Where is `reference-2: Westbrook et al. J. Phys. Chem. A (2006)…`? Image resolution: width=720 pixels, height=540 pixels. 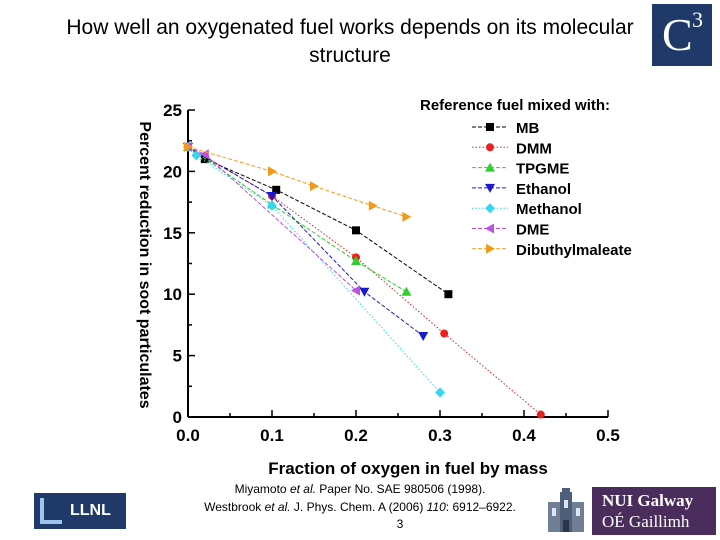
reference-2: Westbrook et al. J. Phys. Chem. A (2006)… is located at coordinates (360, 507).